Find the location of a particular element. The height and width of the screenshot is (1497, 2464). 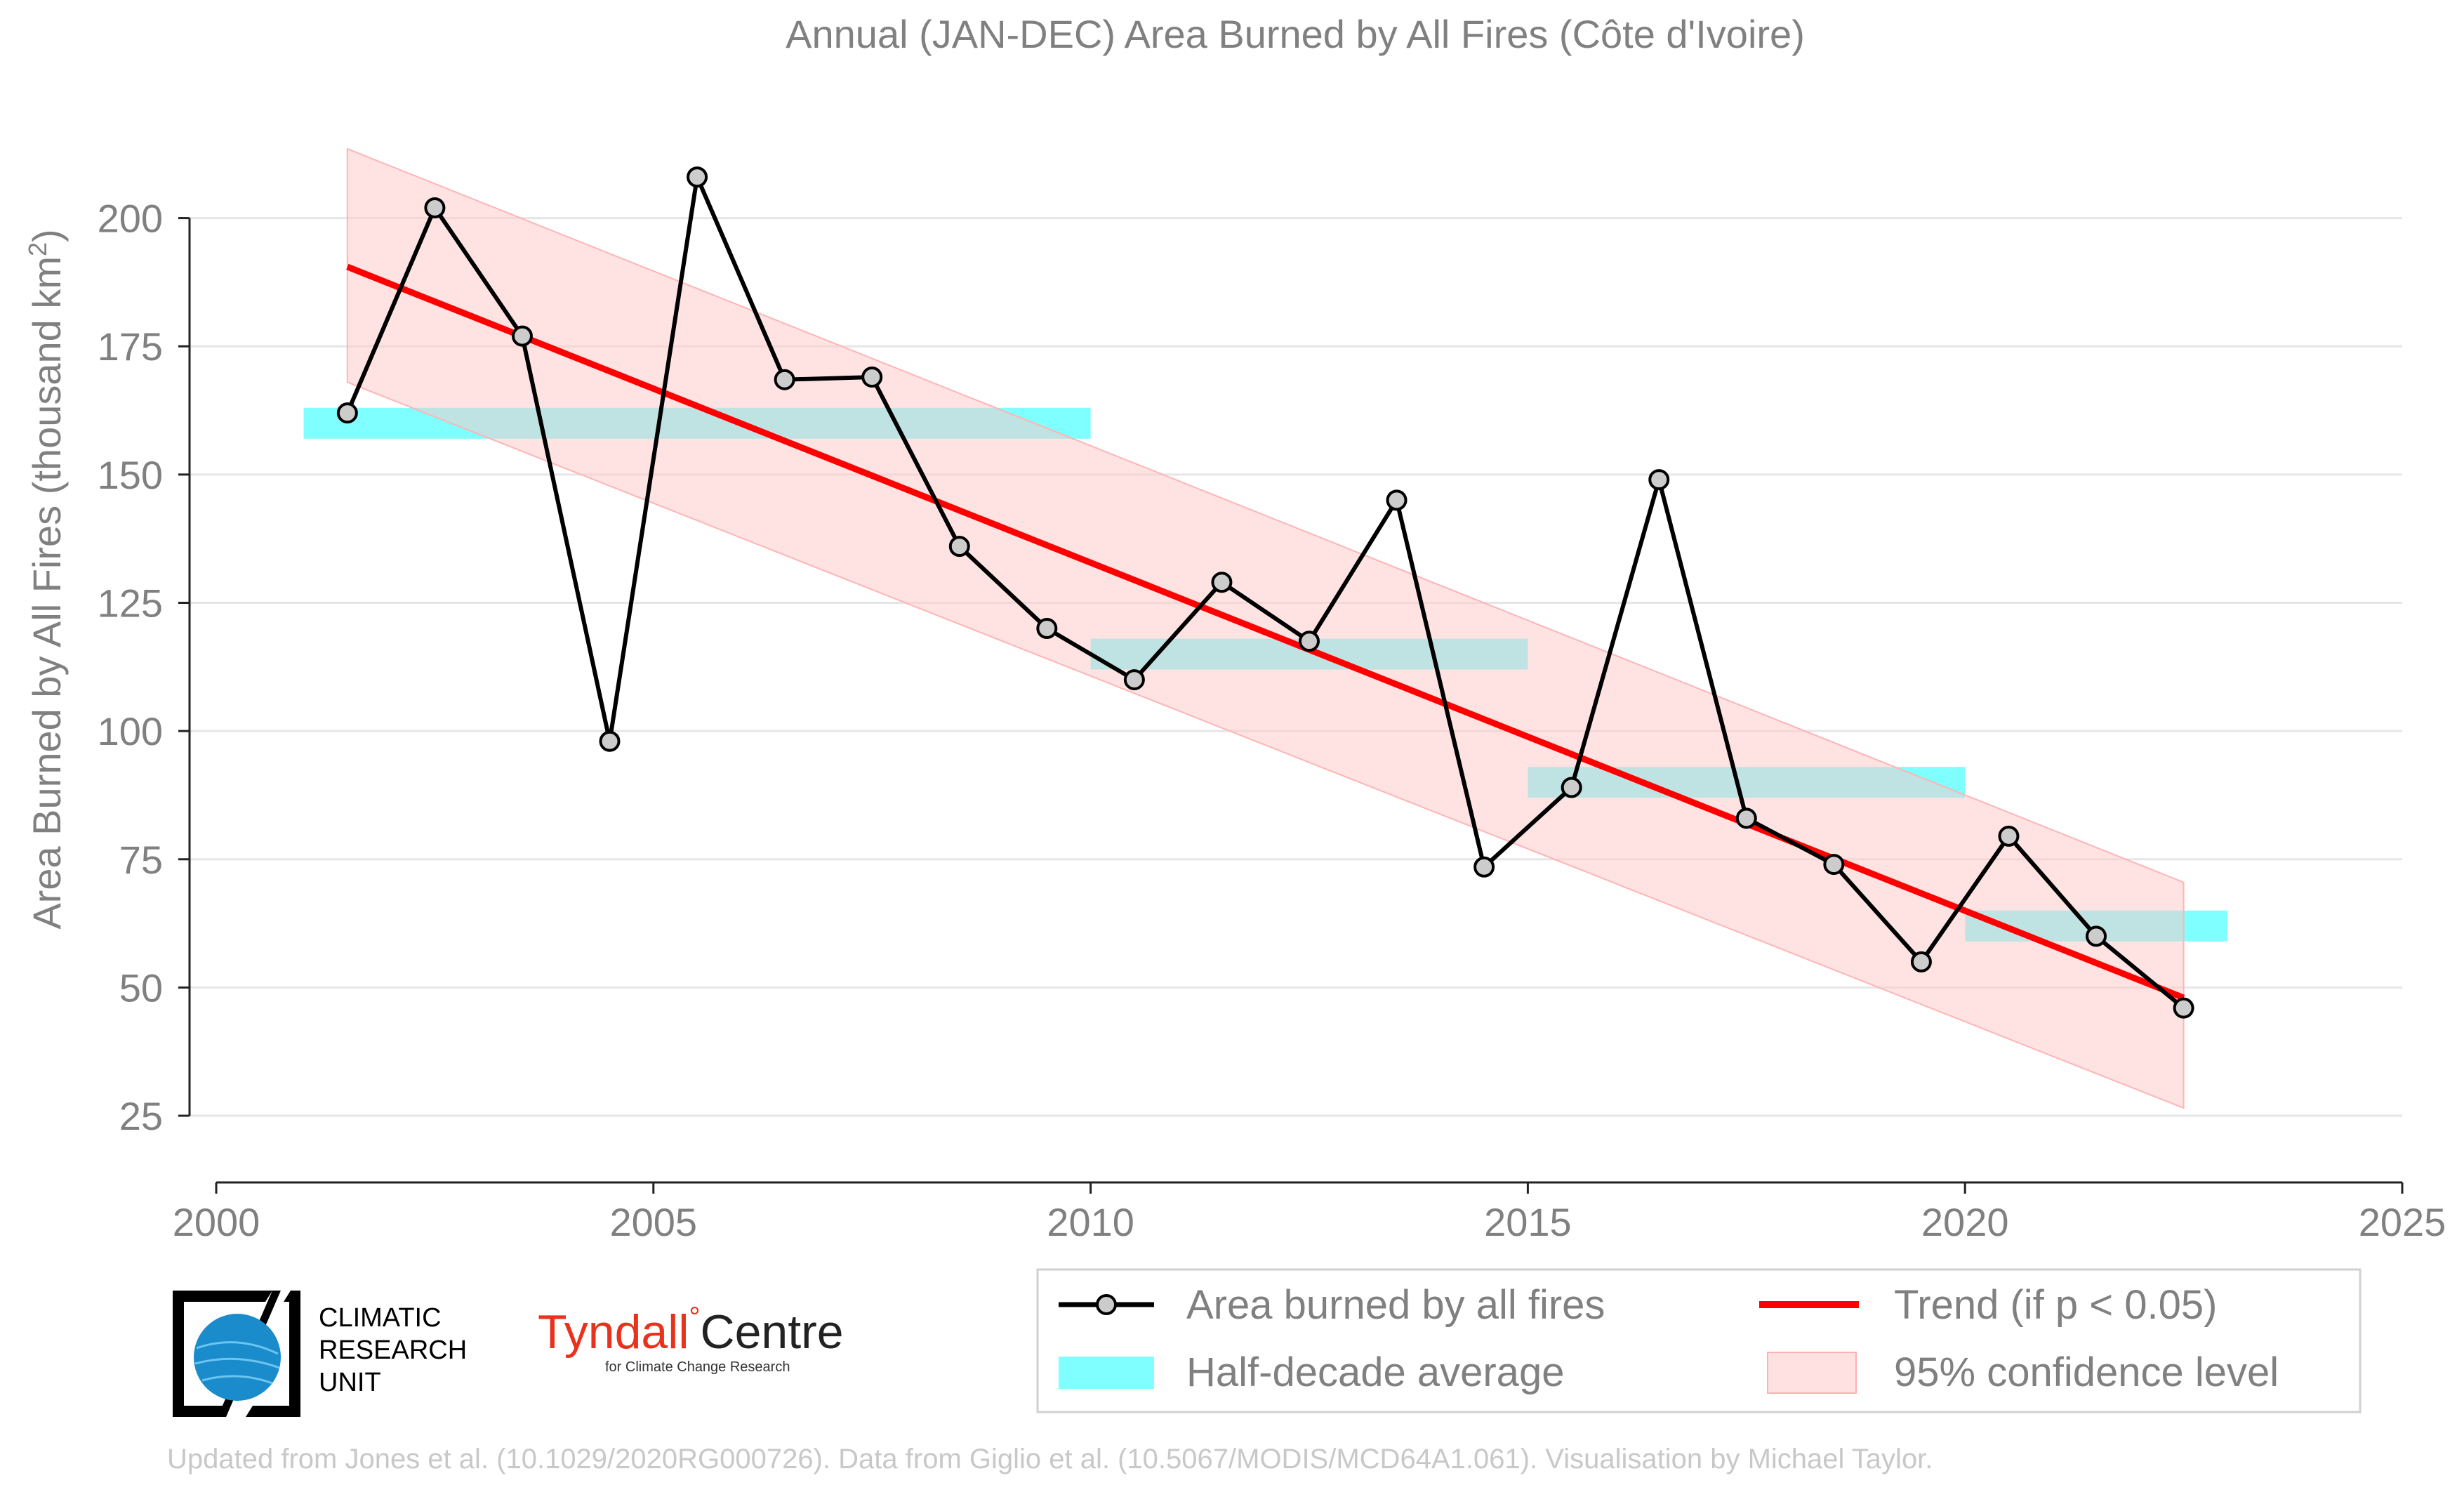

legend-average-swatch is located at coordinates (1106, 1373).